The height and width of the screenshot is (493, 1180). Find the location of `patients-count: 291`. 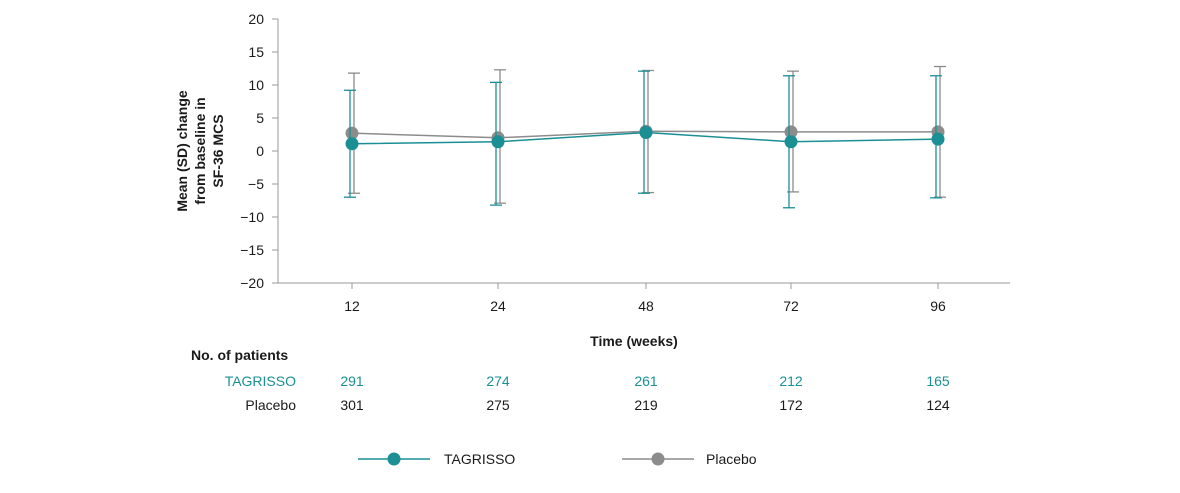

patients-count: 291 is located at coordinates (352, 381).